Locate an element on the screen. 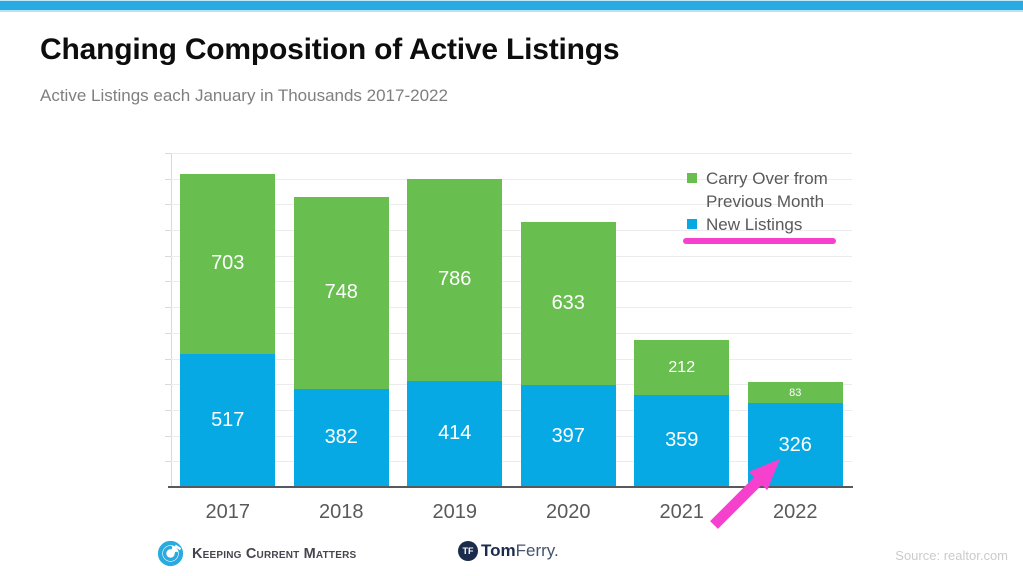  bar-2018-new-listings-segment: 382 is located at coordinates (341, 437).